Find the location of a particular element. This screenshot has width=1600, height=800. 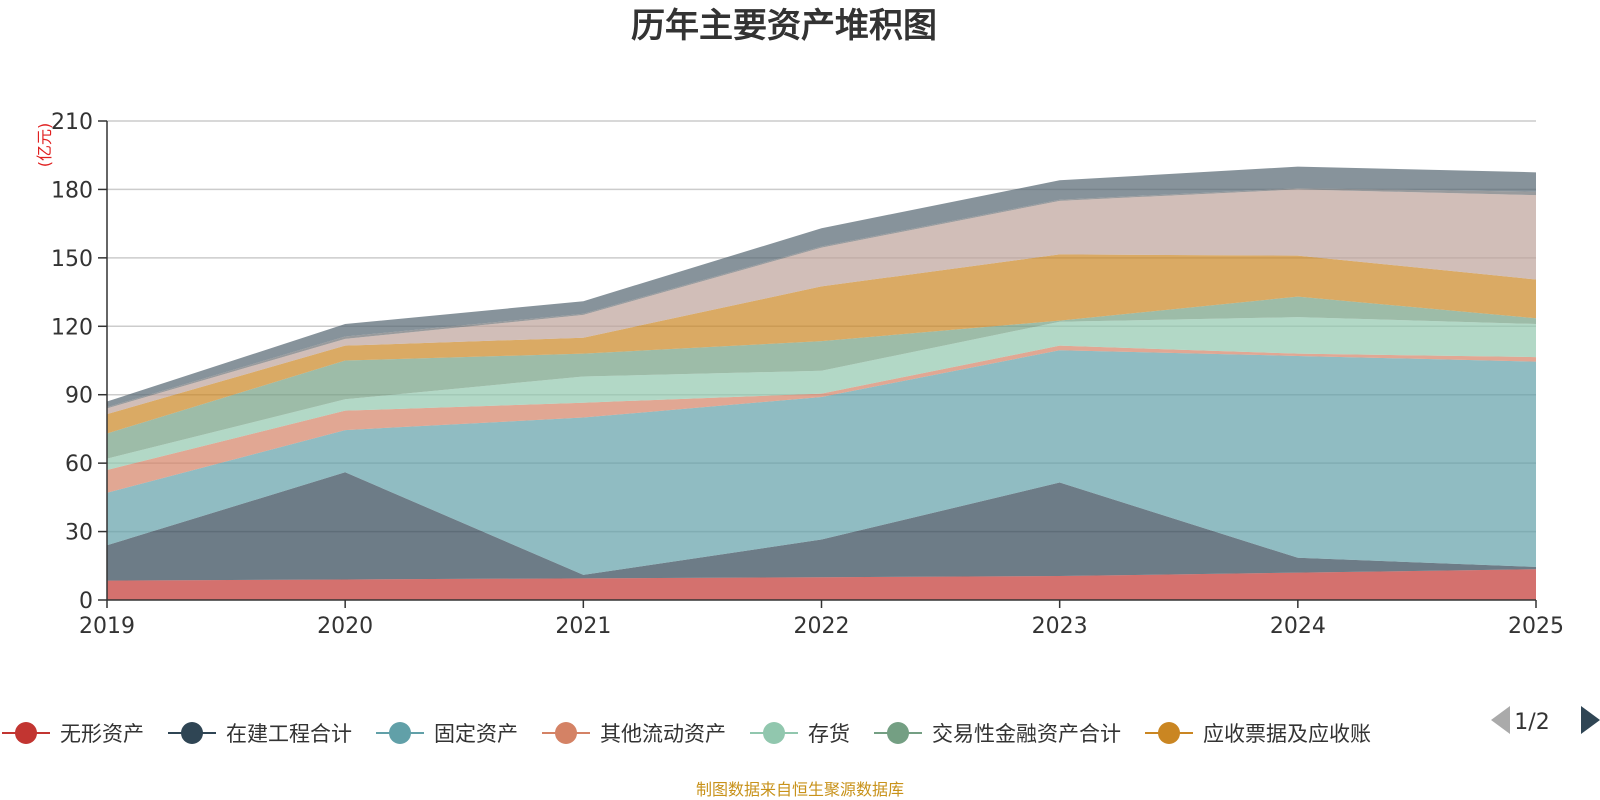

x-tick-label: 2024 is located at coordinates (1298, 626).